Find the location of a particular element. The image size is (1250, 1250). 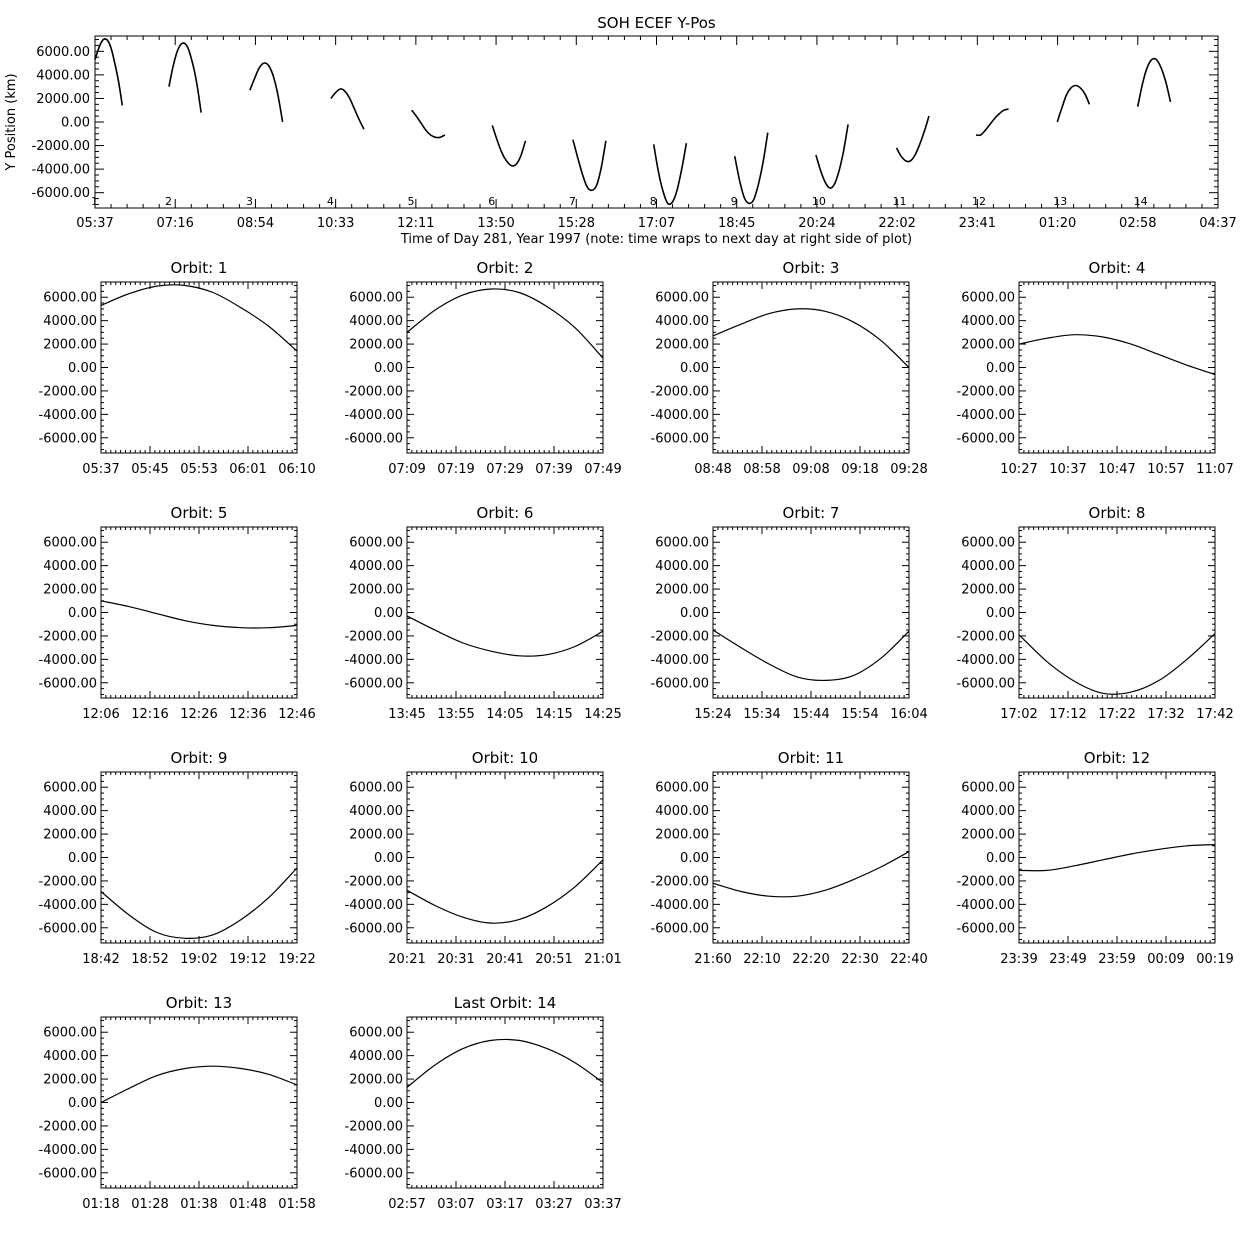

x-tick-label: 06:10 is located at coordinates (296, 469).